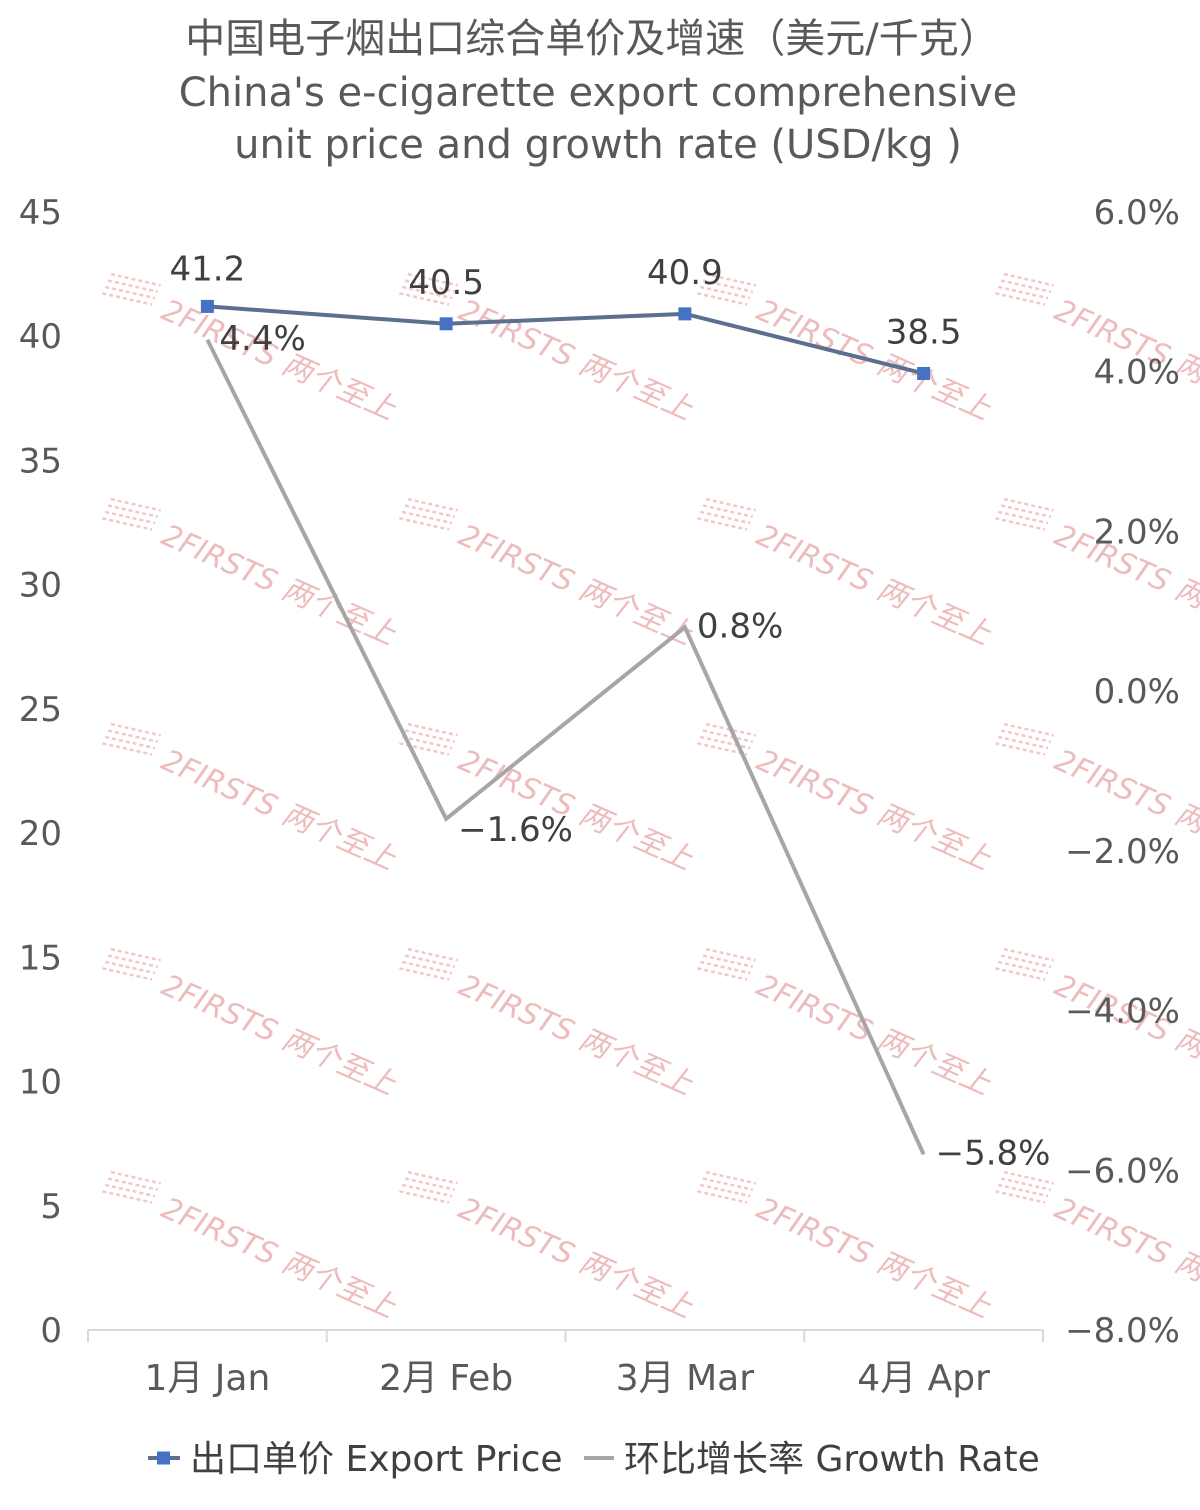 The height and width of the screenshot is (1510, 1200). Describe the element at coordinates (685, 273) in the screenshot. I see `export-price-data-label: 40.9` at that location.